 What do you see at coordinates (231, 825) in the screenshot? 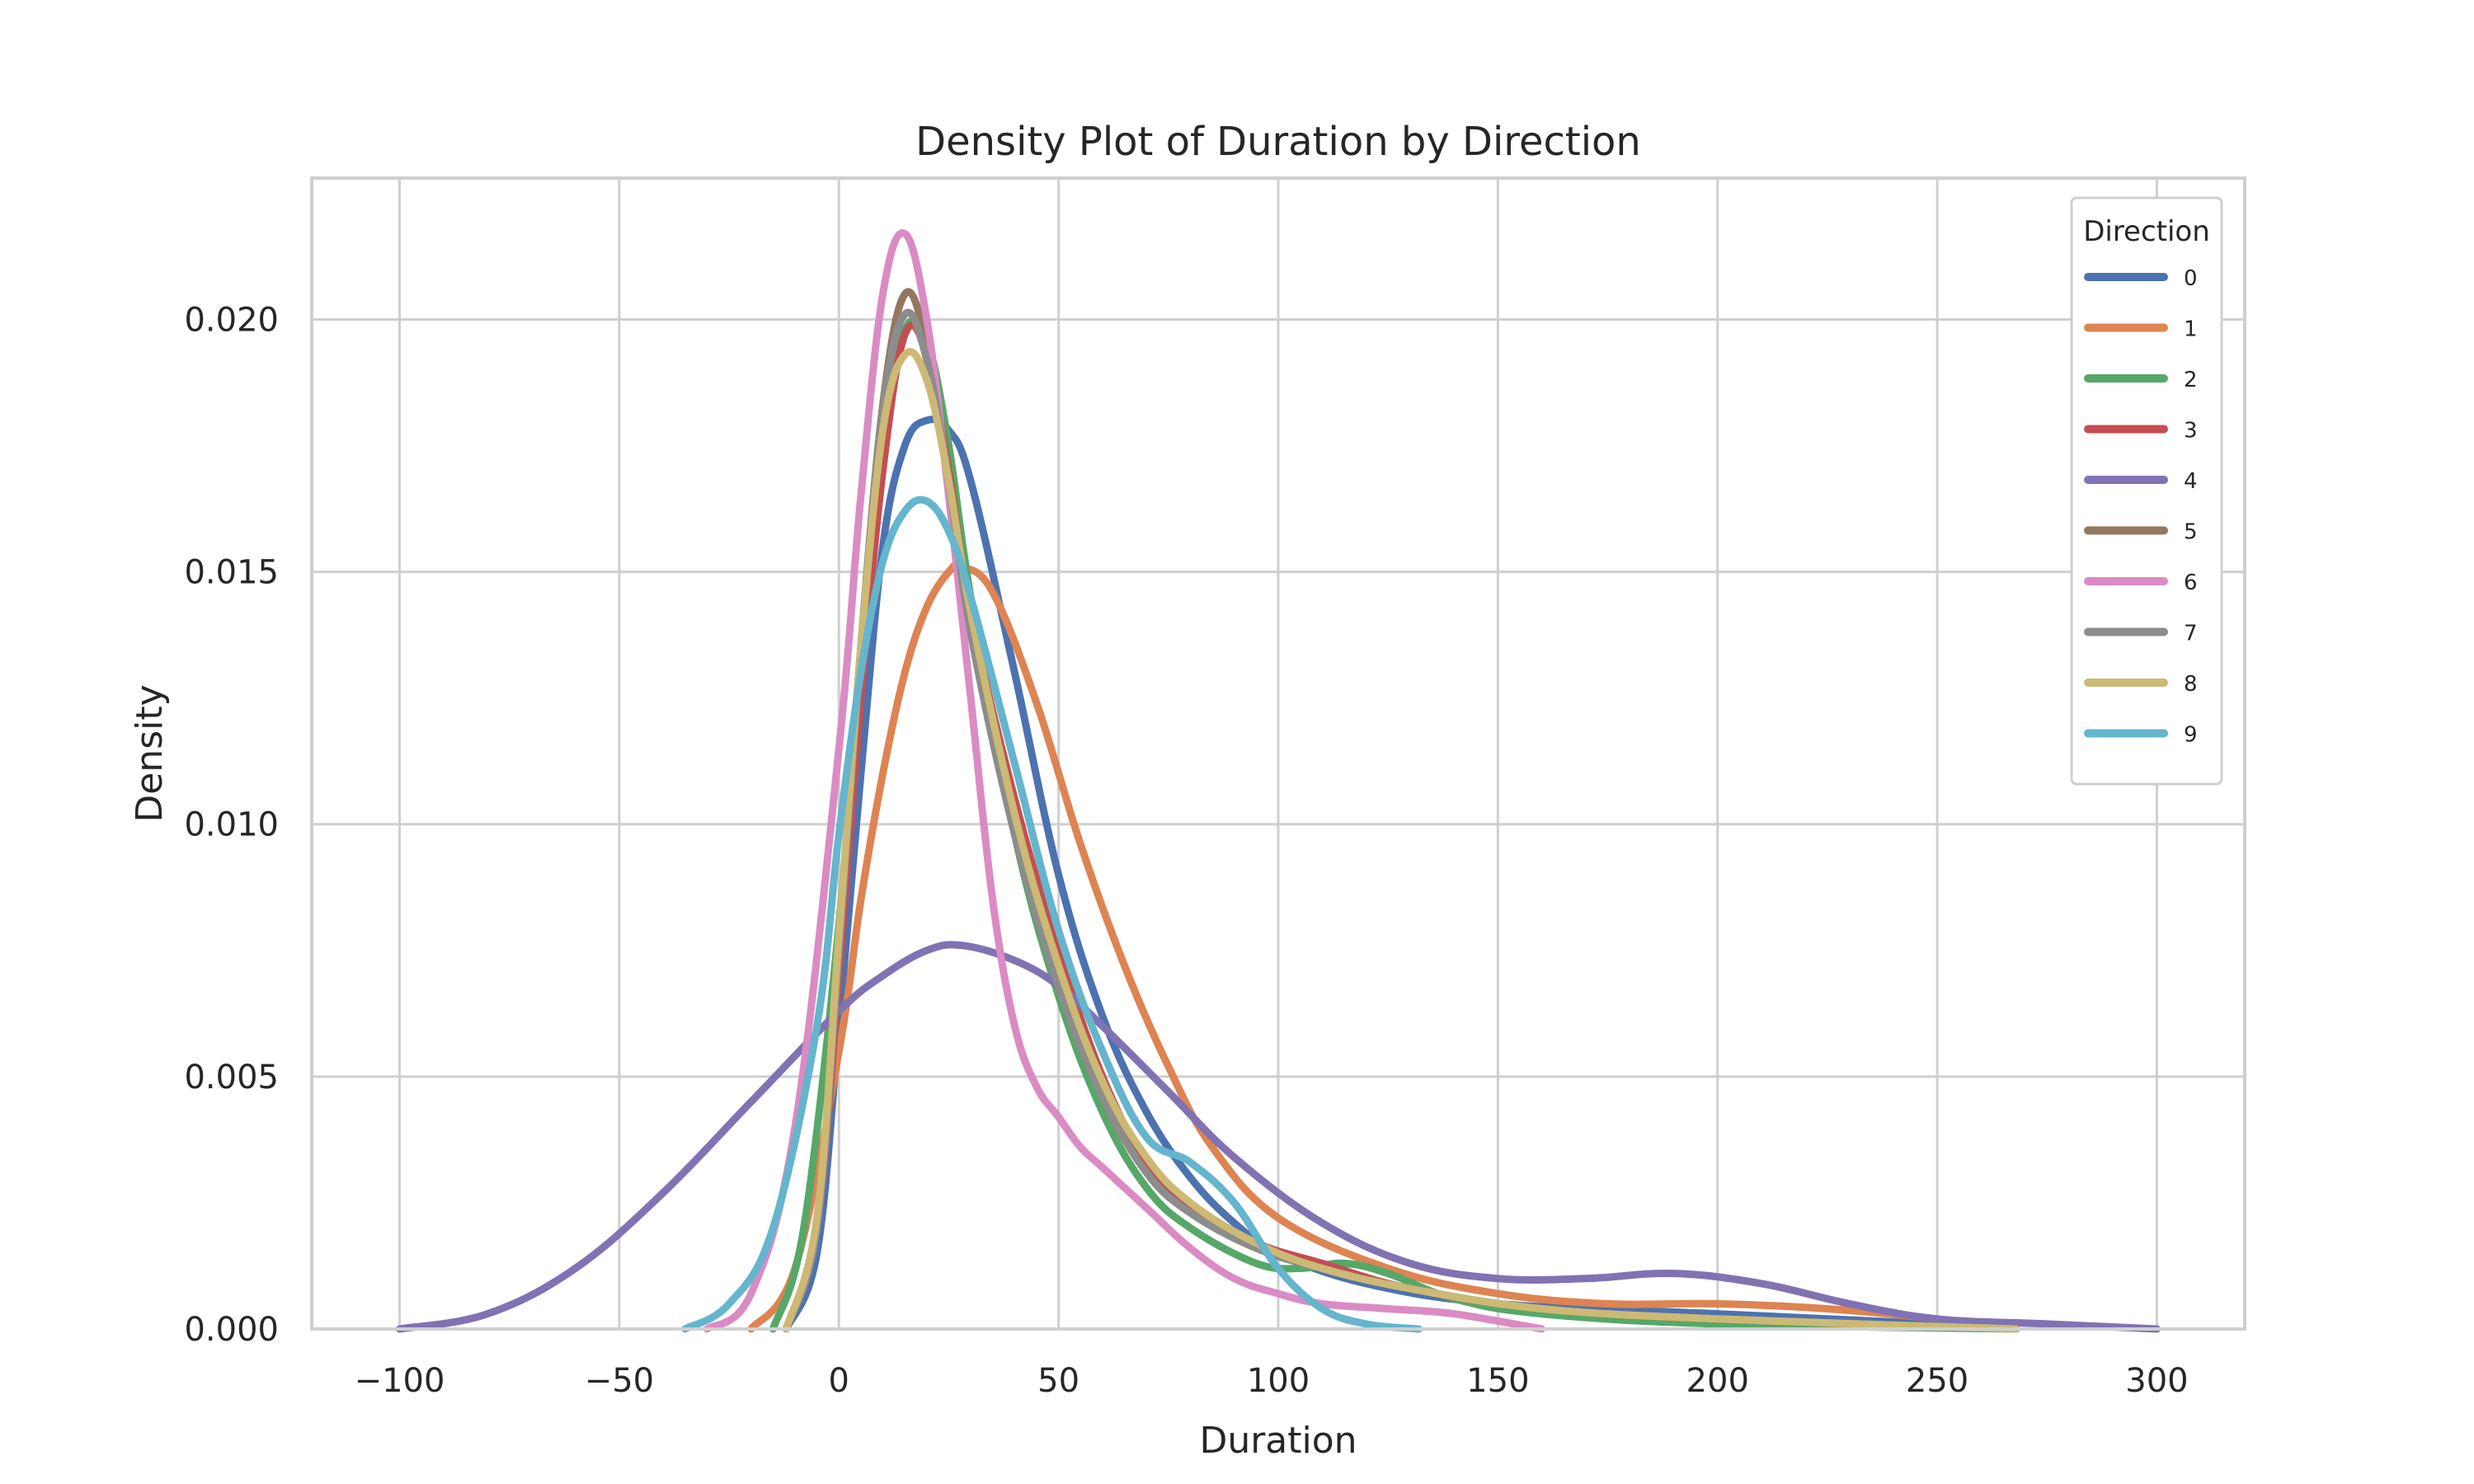
I see `y-tick-label: 0.010` at bounding box center [231, 825].